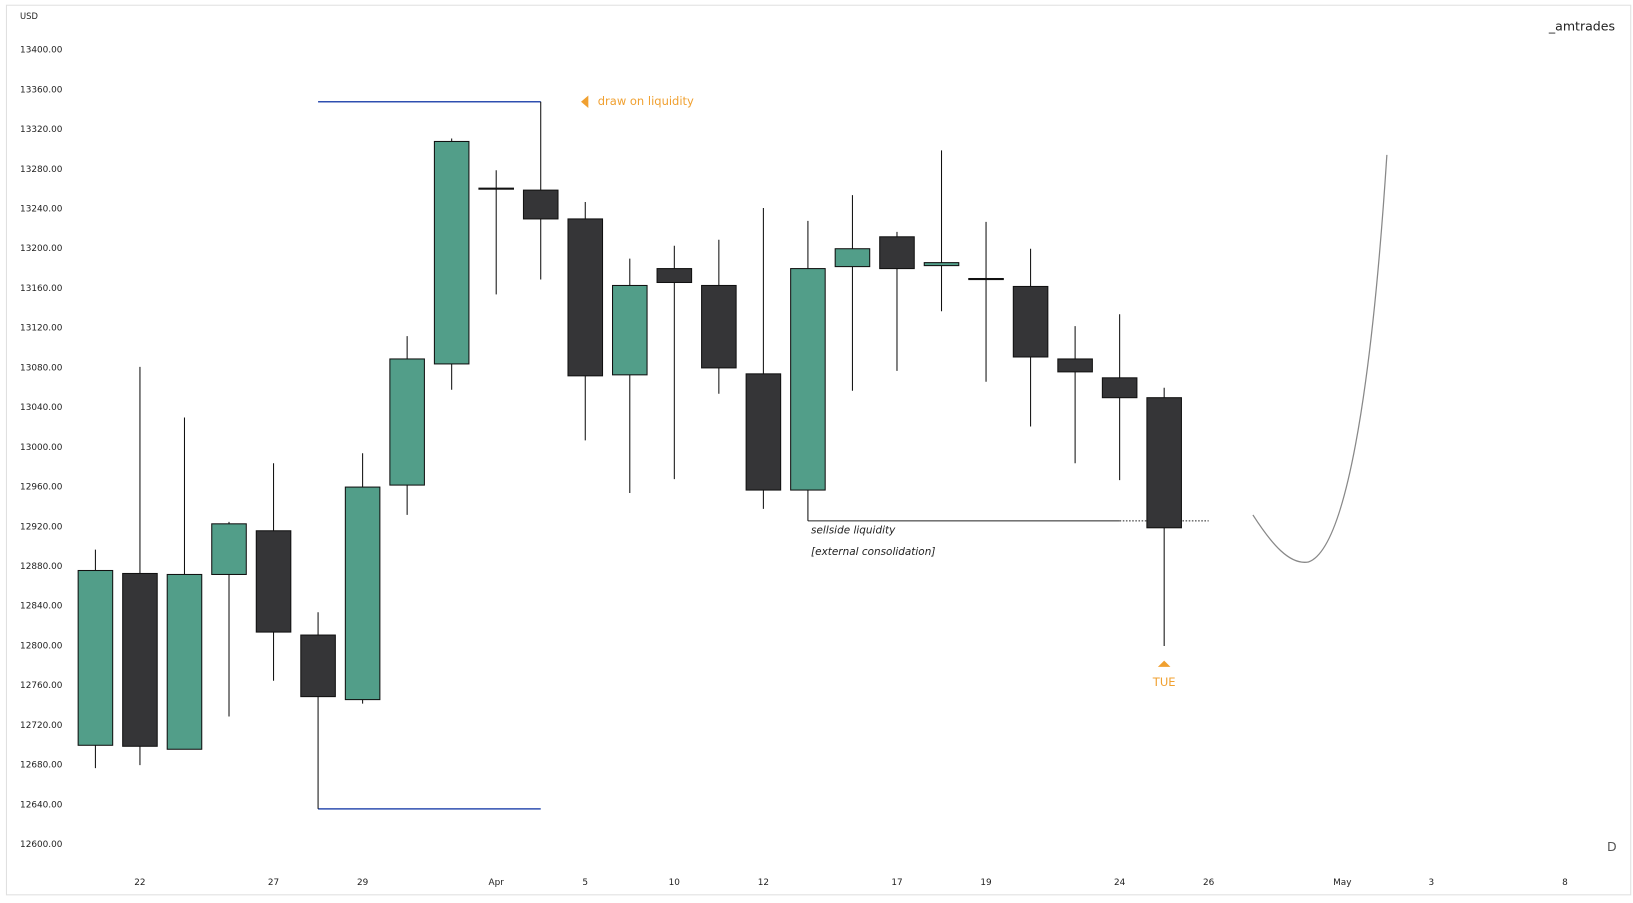 The width and height of the screenshot is (1633, 903). What do you see at coordinates (1432, 883) in the screenshot?
I see `x-tick-label: 3` at bounding box center [1432, 883].